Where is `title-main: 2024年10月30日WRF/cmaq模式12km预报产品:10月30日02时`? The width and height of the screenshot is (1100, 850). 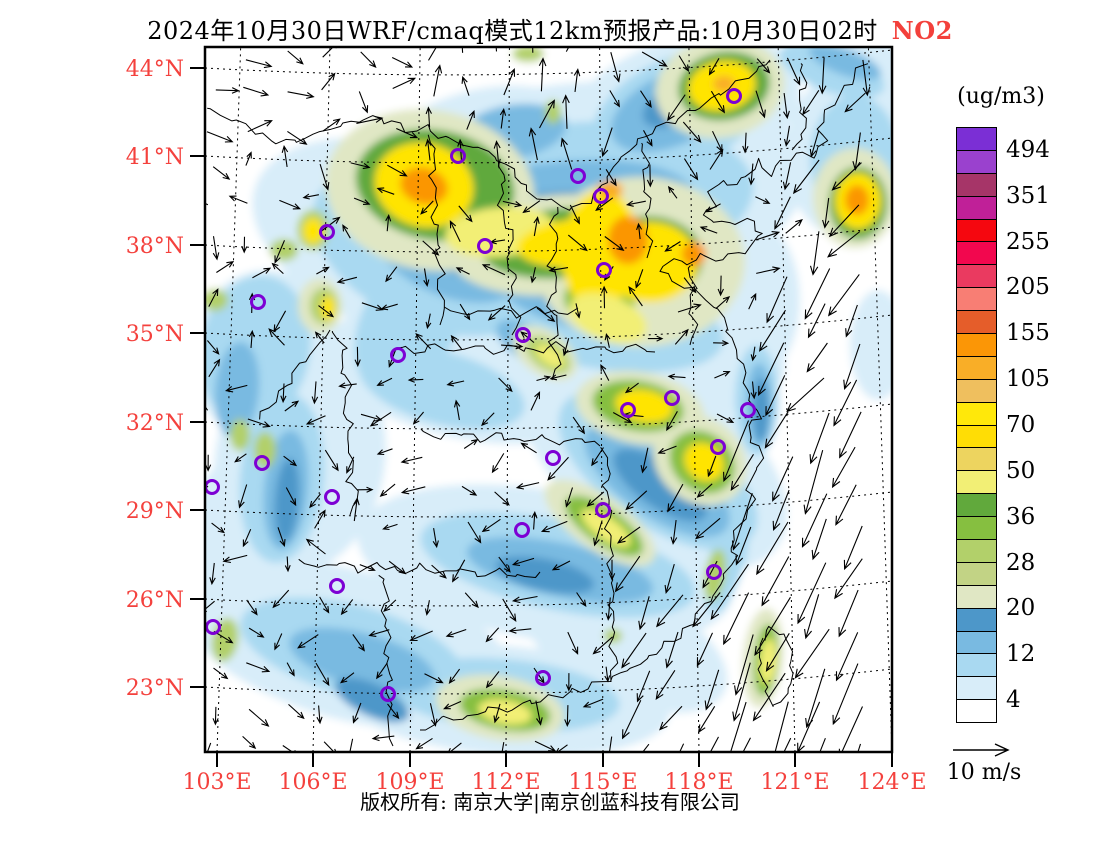
title-main: 2024年10月30日WRF/cmaq模式12km预报产品:10月30日02时 is located at coordinates (512, 31).